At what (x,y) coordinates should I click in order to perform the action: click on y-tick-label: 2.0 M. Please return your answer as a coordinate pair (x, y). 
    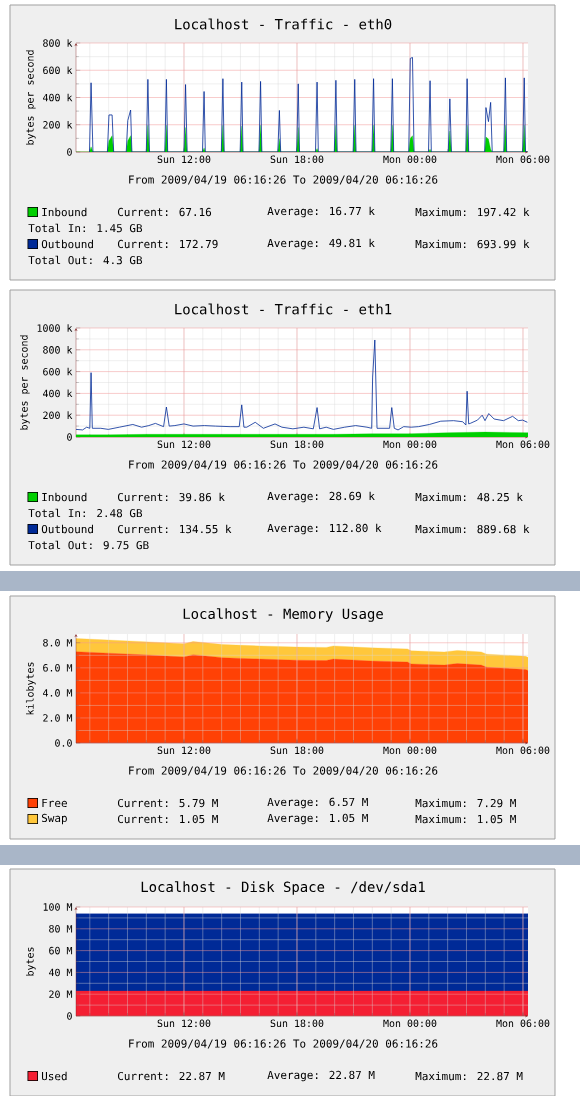
    Looking at the image, I should click on (58, 718).